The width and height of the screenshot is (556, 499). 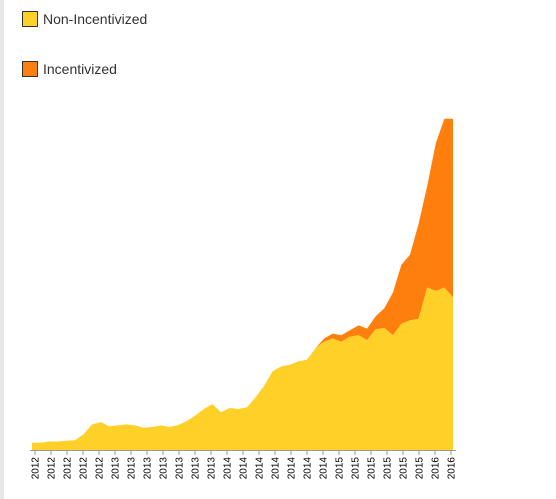 What do you see at coordinates (2, 249) in the screenshot?
I see `left-border` at bounding box center [2, 249].